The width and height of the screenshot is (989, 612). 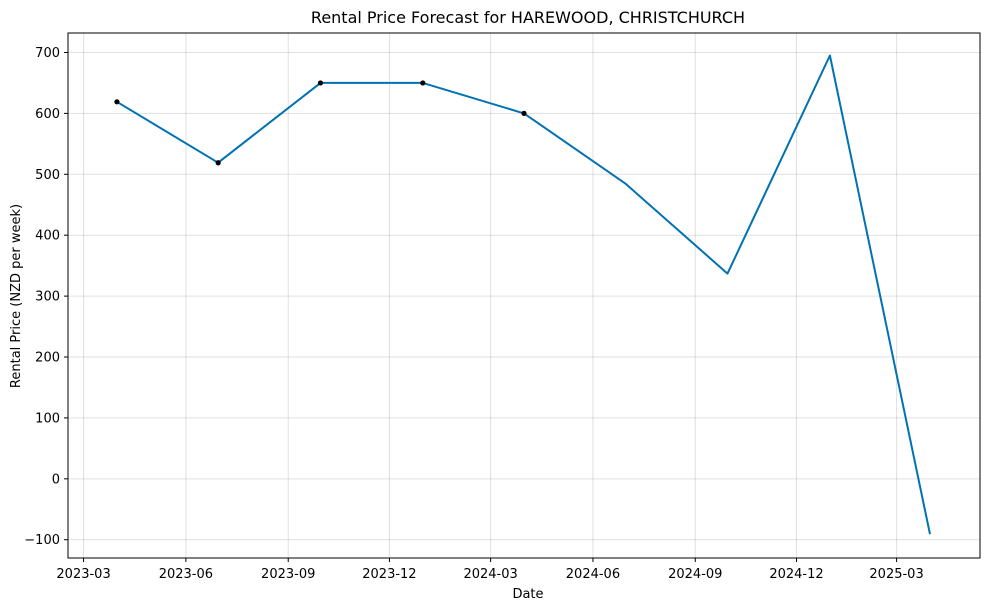 What do you see at coordinates (83, 574) in the screenshot?
I see `x-tick-label: 2023-03` at bounding box center [83, 574].